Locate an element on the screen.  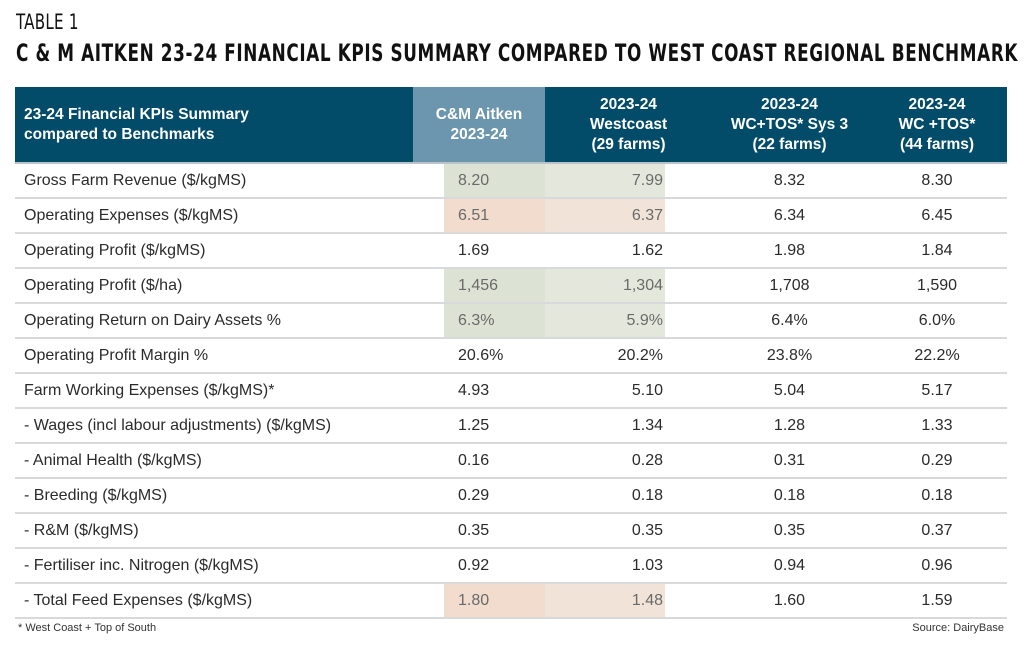
value-wc-tos-sys3: 1.28 is located at coordinates (789, 426).